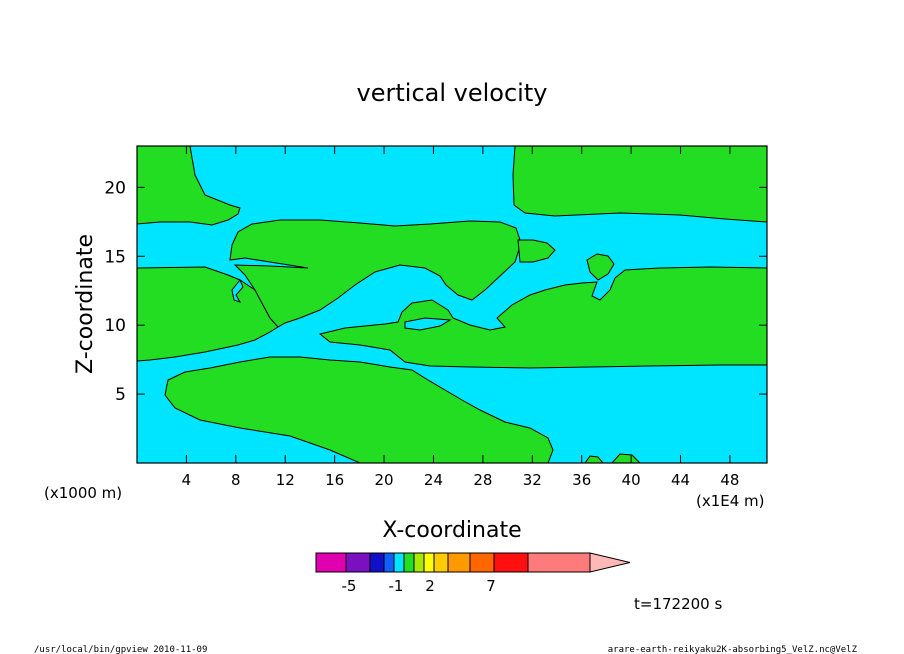 The image size is (904, 654). I want to click on x-tick-label: 40, so click(631, 480).